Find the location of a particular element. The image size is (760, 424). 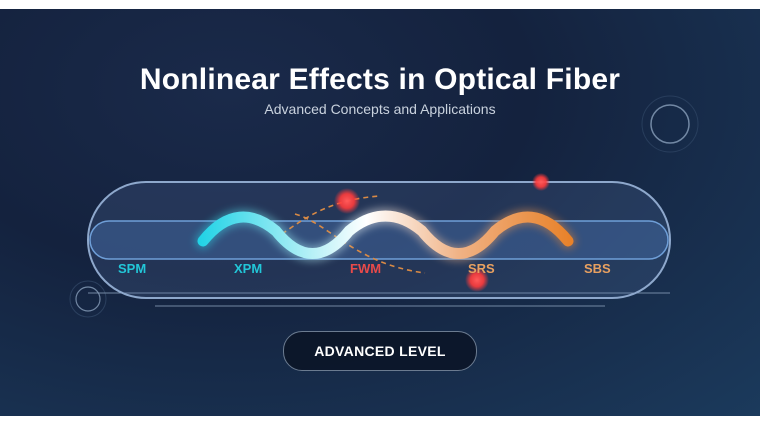

decorative-ring-left is located at coordinates (88, 299).